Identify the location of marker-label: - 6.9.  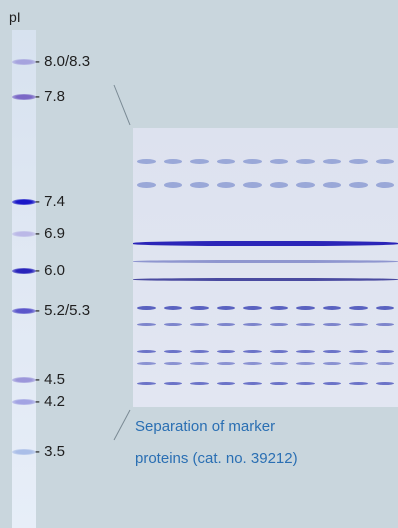
(50, 233).